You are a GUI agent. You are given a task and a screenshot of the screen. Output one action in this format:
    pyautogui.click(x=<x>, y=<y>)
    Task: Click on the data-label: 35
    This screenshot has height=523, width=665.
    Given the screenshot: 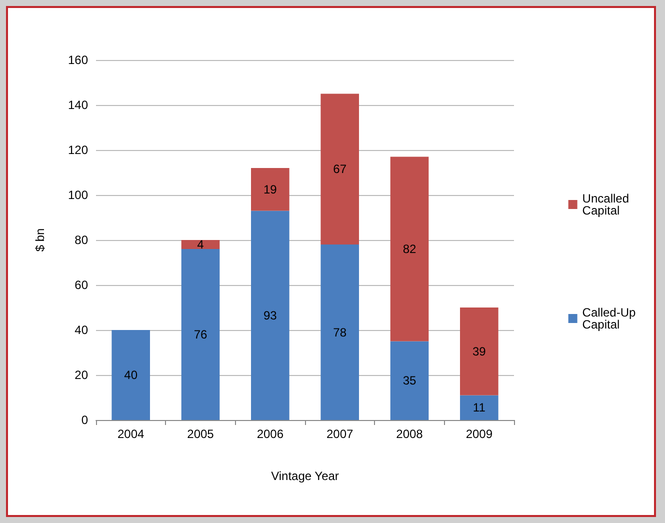 What is the action you would take?
    pyautogui.click(x=409, y=381)
    